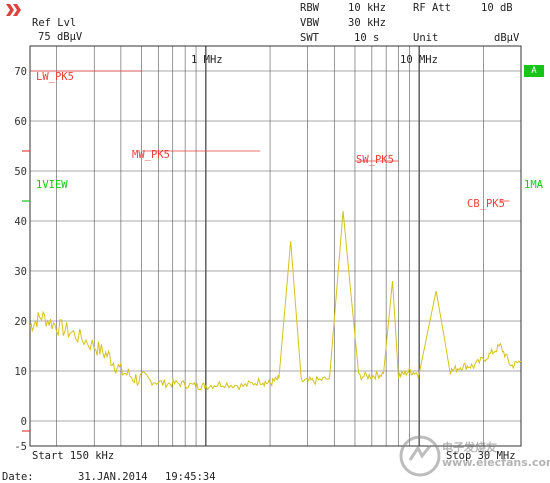 The height and width of the screenshot is (483, 550). What do you see at coordinates (190, 477) in the screenshot?
I see `time-value: 19:45:34` at bounding box center [190, 477].